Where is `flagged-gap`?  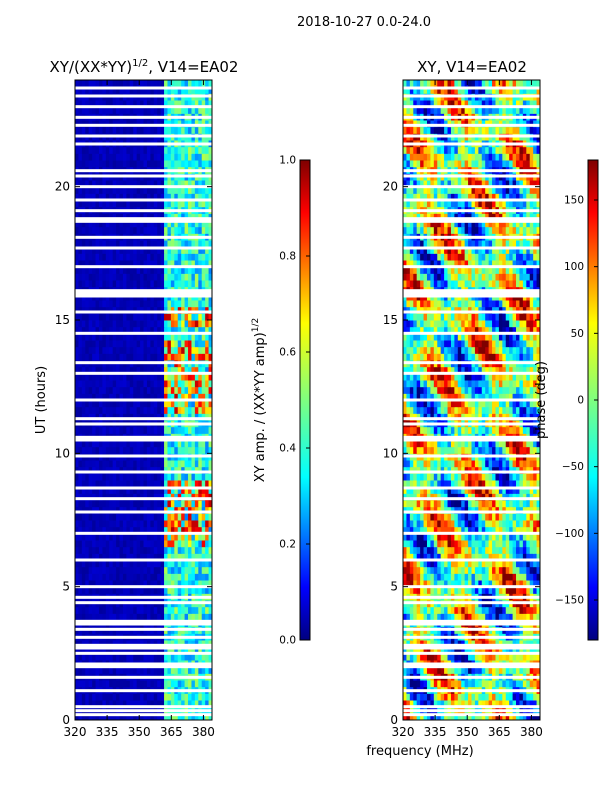 flagged-gap is located at coordinates (143, 677).